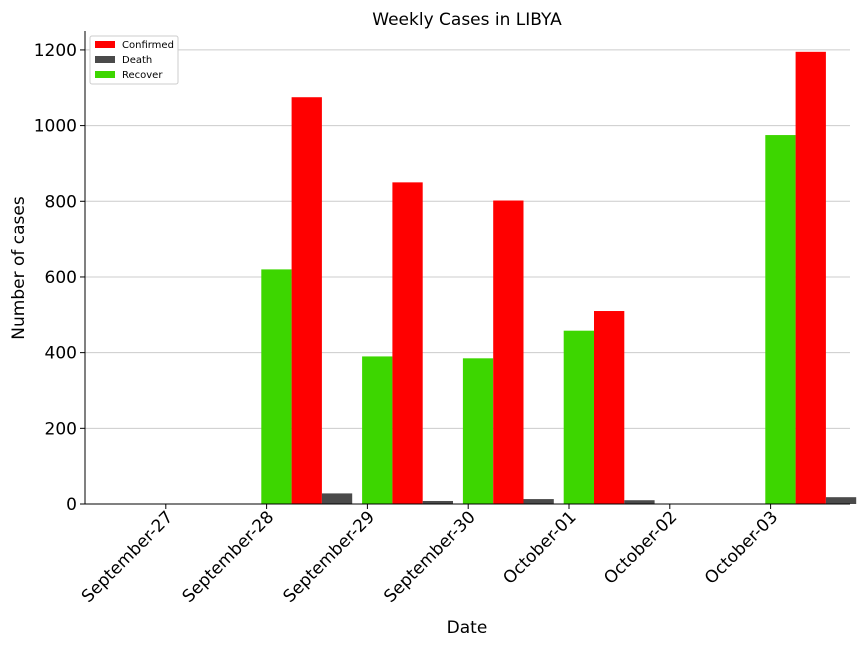  I want to click on legend-label-death: Death, so click(137, 60).